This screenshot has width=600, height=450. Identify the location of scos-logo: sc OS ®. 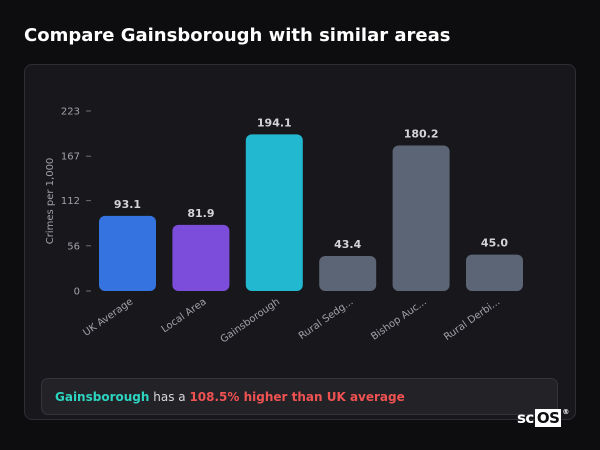
(543, 418).